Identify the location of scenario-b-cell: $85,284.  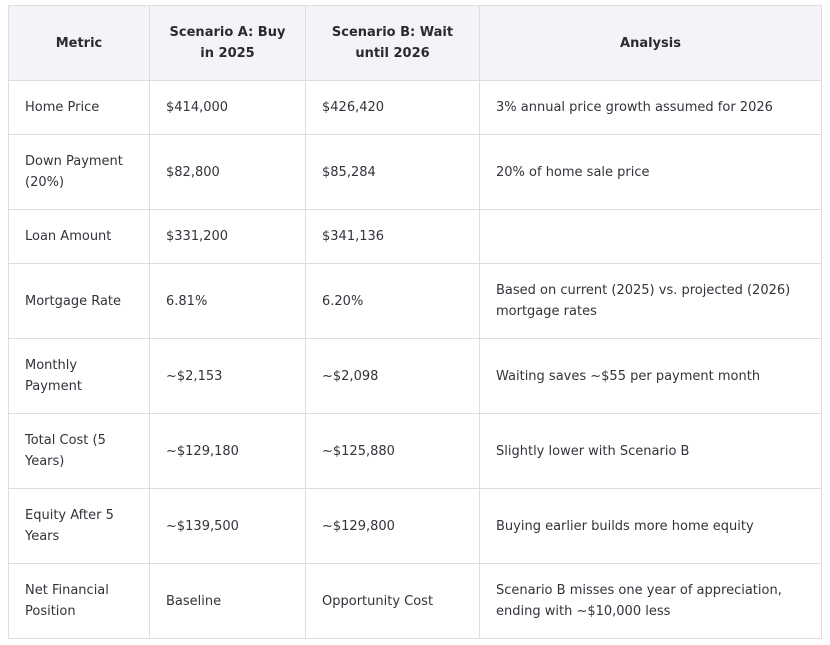
(392, 172).